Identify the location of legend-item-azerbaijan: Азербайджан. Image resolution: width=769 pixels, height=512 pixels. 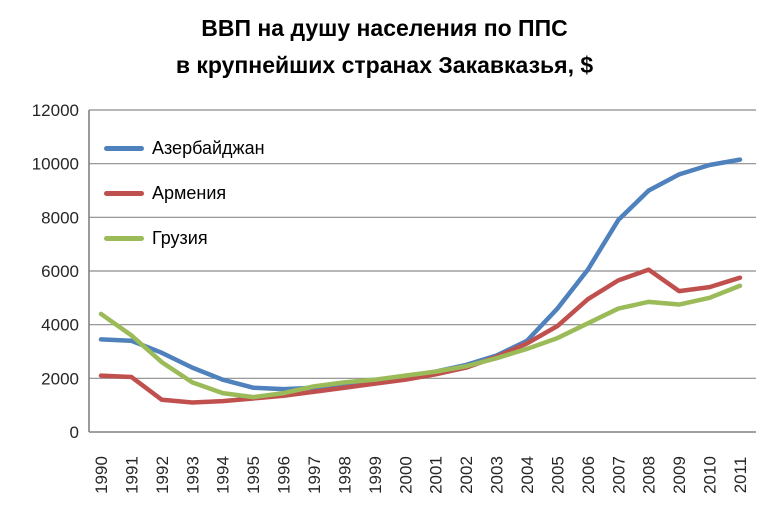
(184, 148).